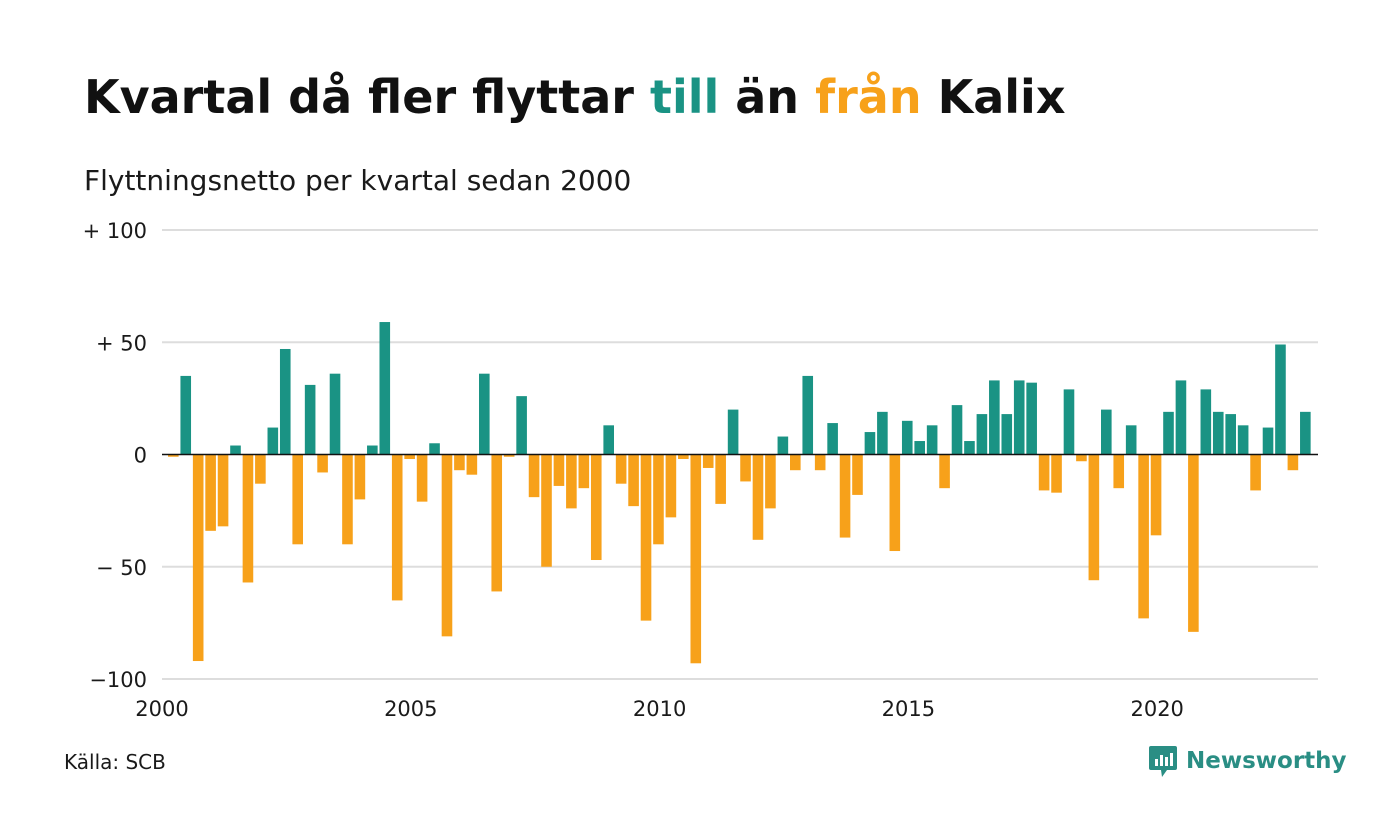 The height and width of the screenshot is (840, 1400). What do you see at coordinates (608, 440) in the screenshot?
I see `bar-2008-Q4` at bounding box center [608, 440].